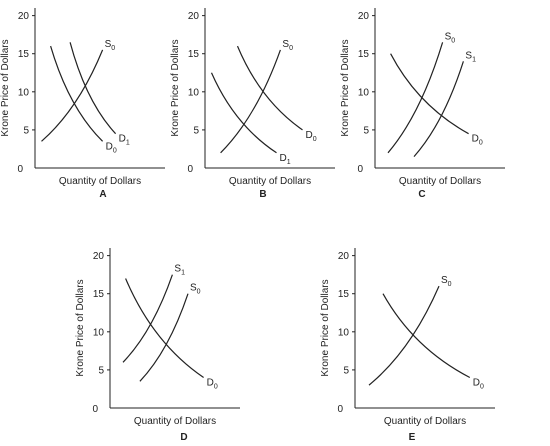  Describe the element at coordinates (183, 437) in the screenshot. I see `panel-label: D` at that location.